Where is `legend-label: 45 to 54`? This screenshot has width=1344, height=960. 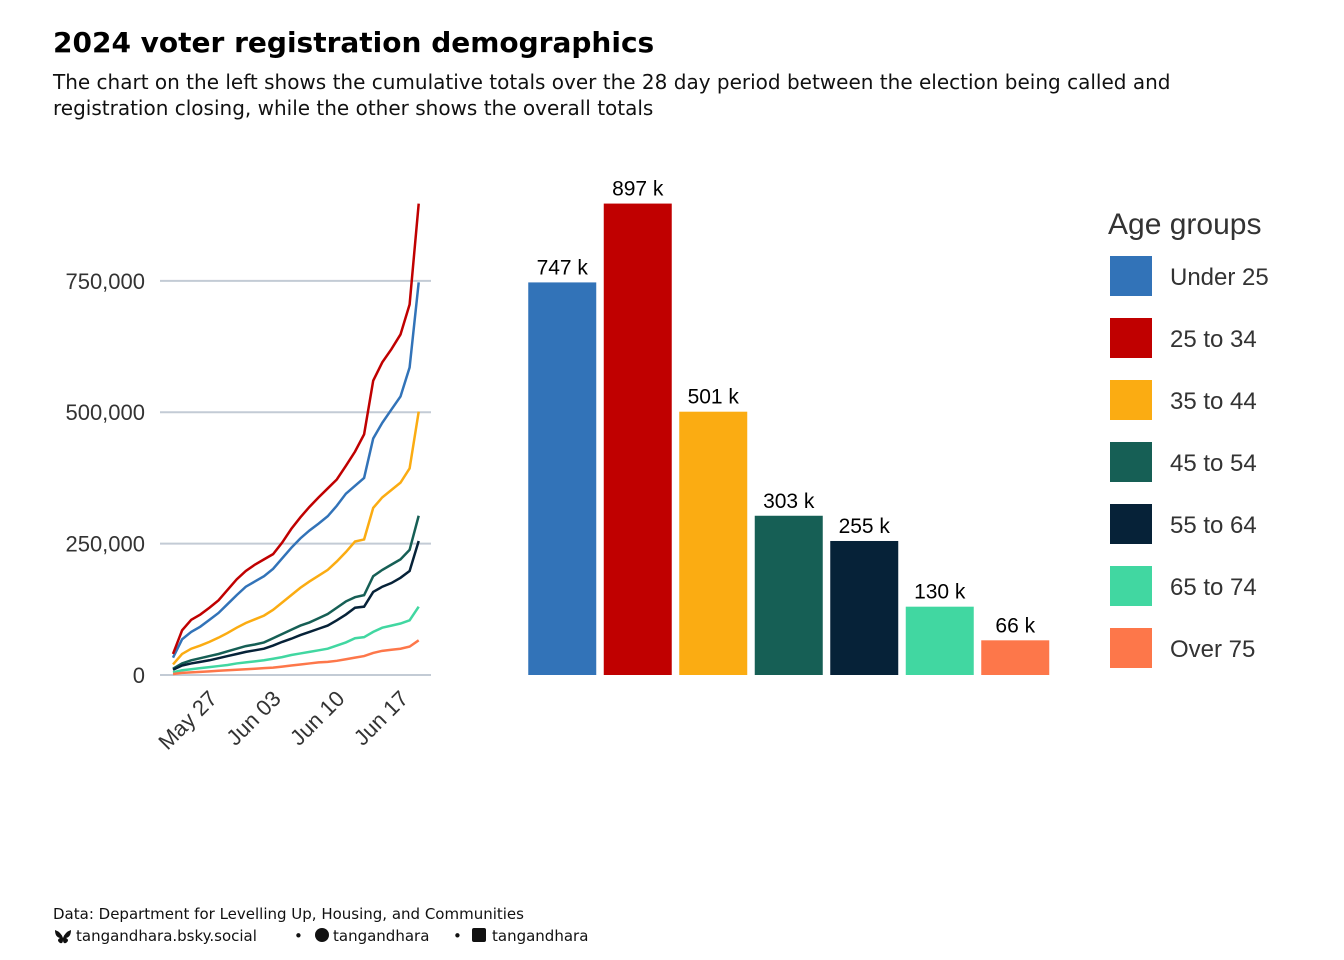
legend-label: 45 to 54 is located at coordinates (1213, 463).